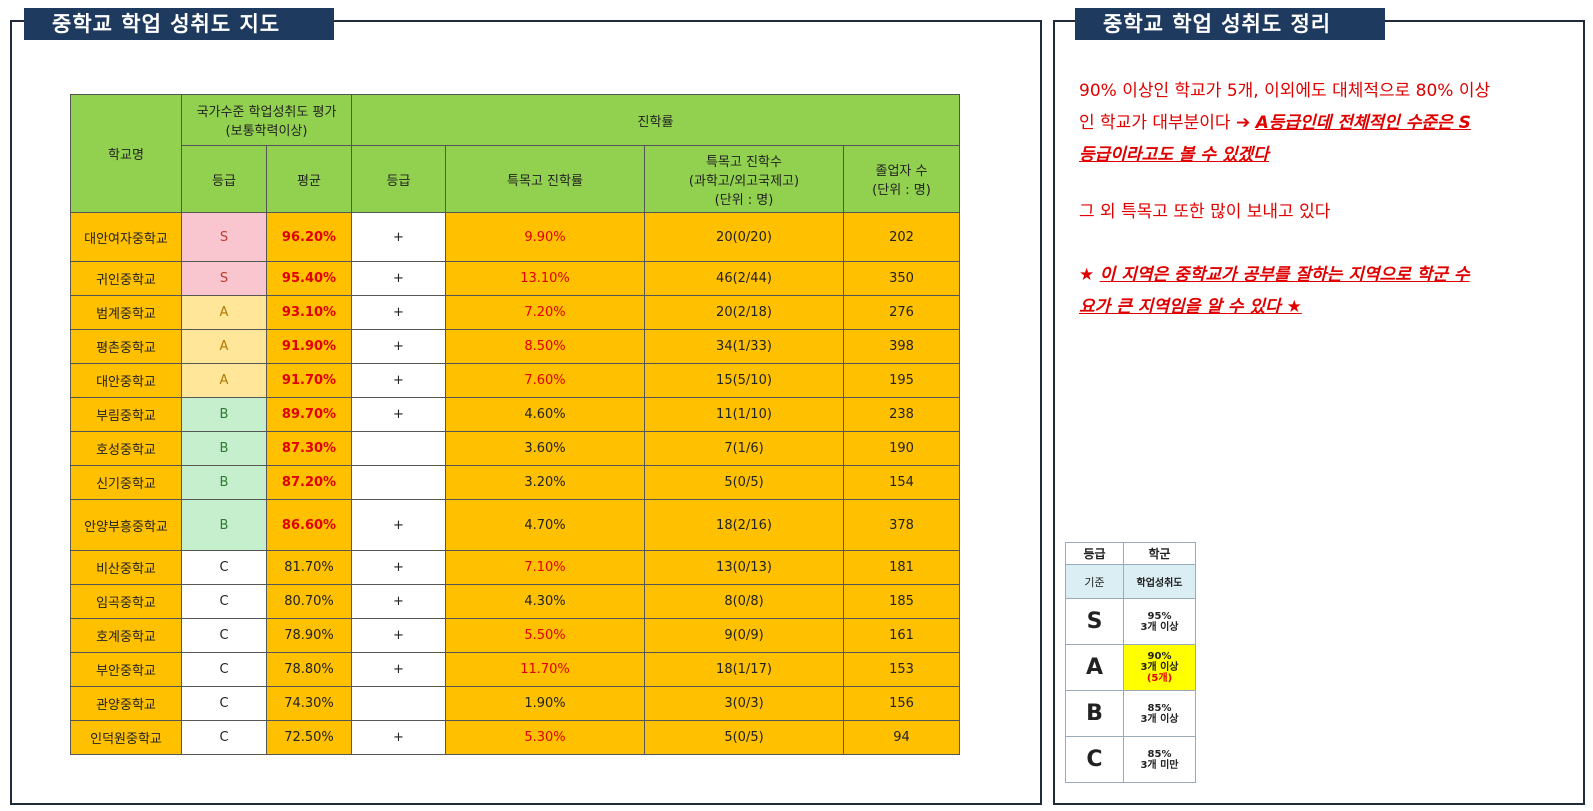  Describe the element at coordinates (901, 278) in the screenshot. I see `cell-graduates: 350` at that location.